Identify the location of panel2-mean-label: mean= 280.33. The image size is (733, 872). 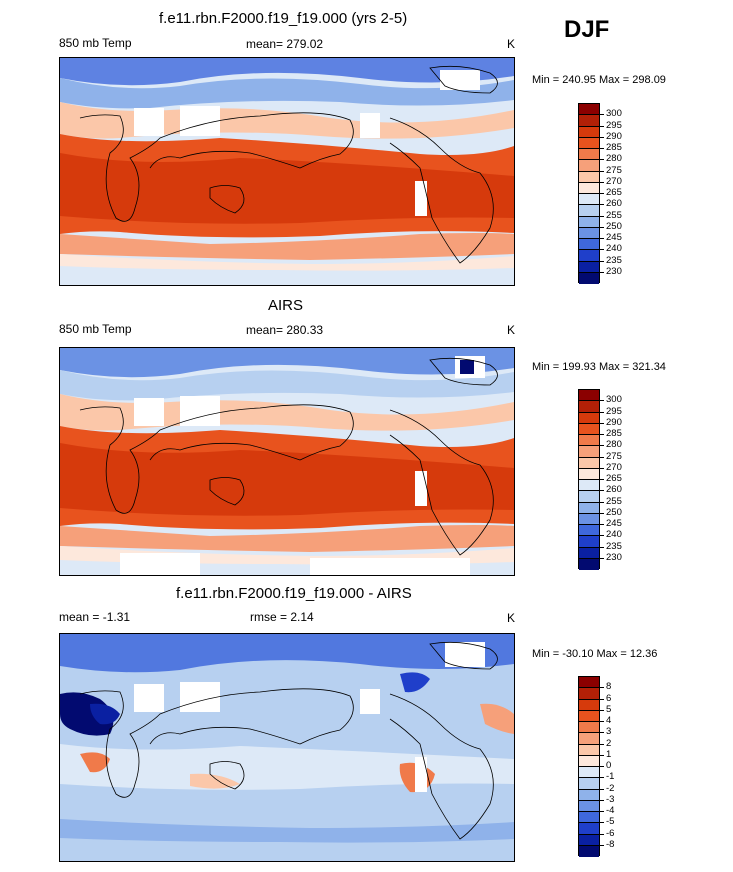
(285, 330).